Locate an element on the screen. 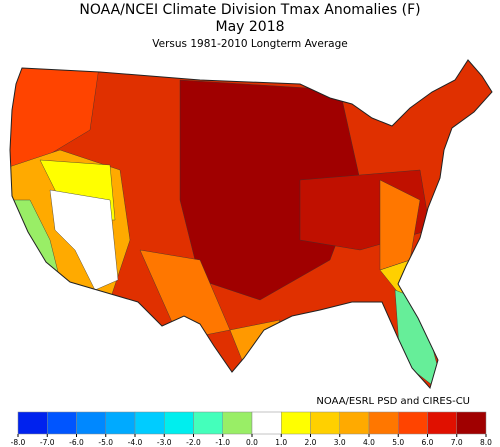 The image size is (500, 447). colorbar-tick-label: 7.0 is located at coordinates (457, 442).